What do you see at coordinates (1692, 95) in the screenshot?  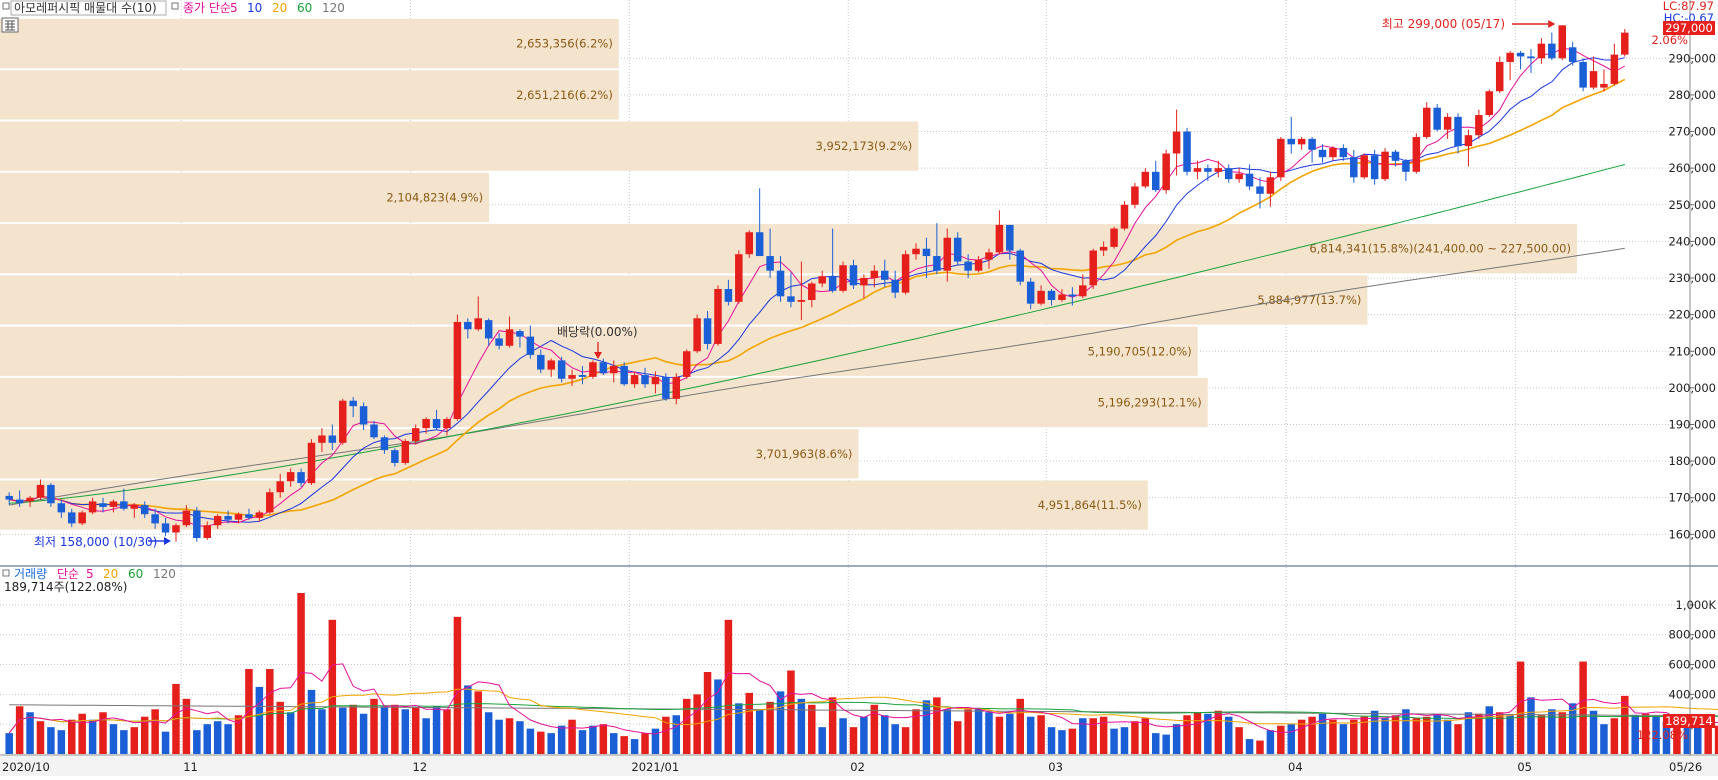 I see `price-tick-label: 280,000` at bounding box center [1692, 95].